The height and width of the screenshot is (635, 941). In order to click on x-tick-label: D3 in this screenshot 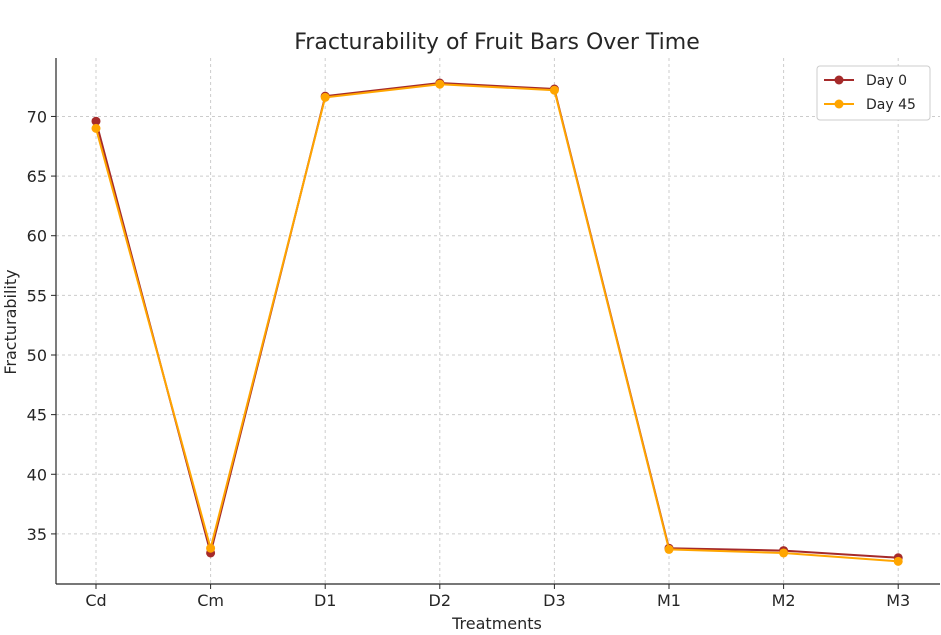, I will do `click(554, 600)`.